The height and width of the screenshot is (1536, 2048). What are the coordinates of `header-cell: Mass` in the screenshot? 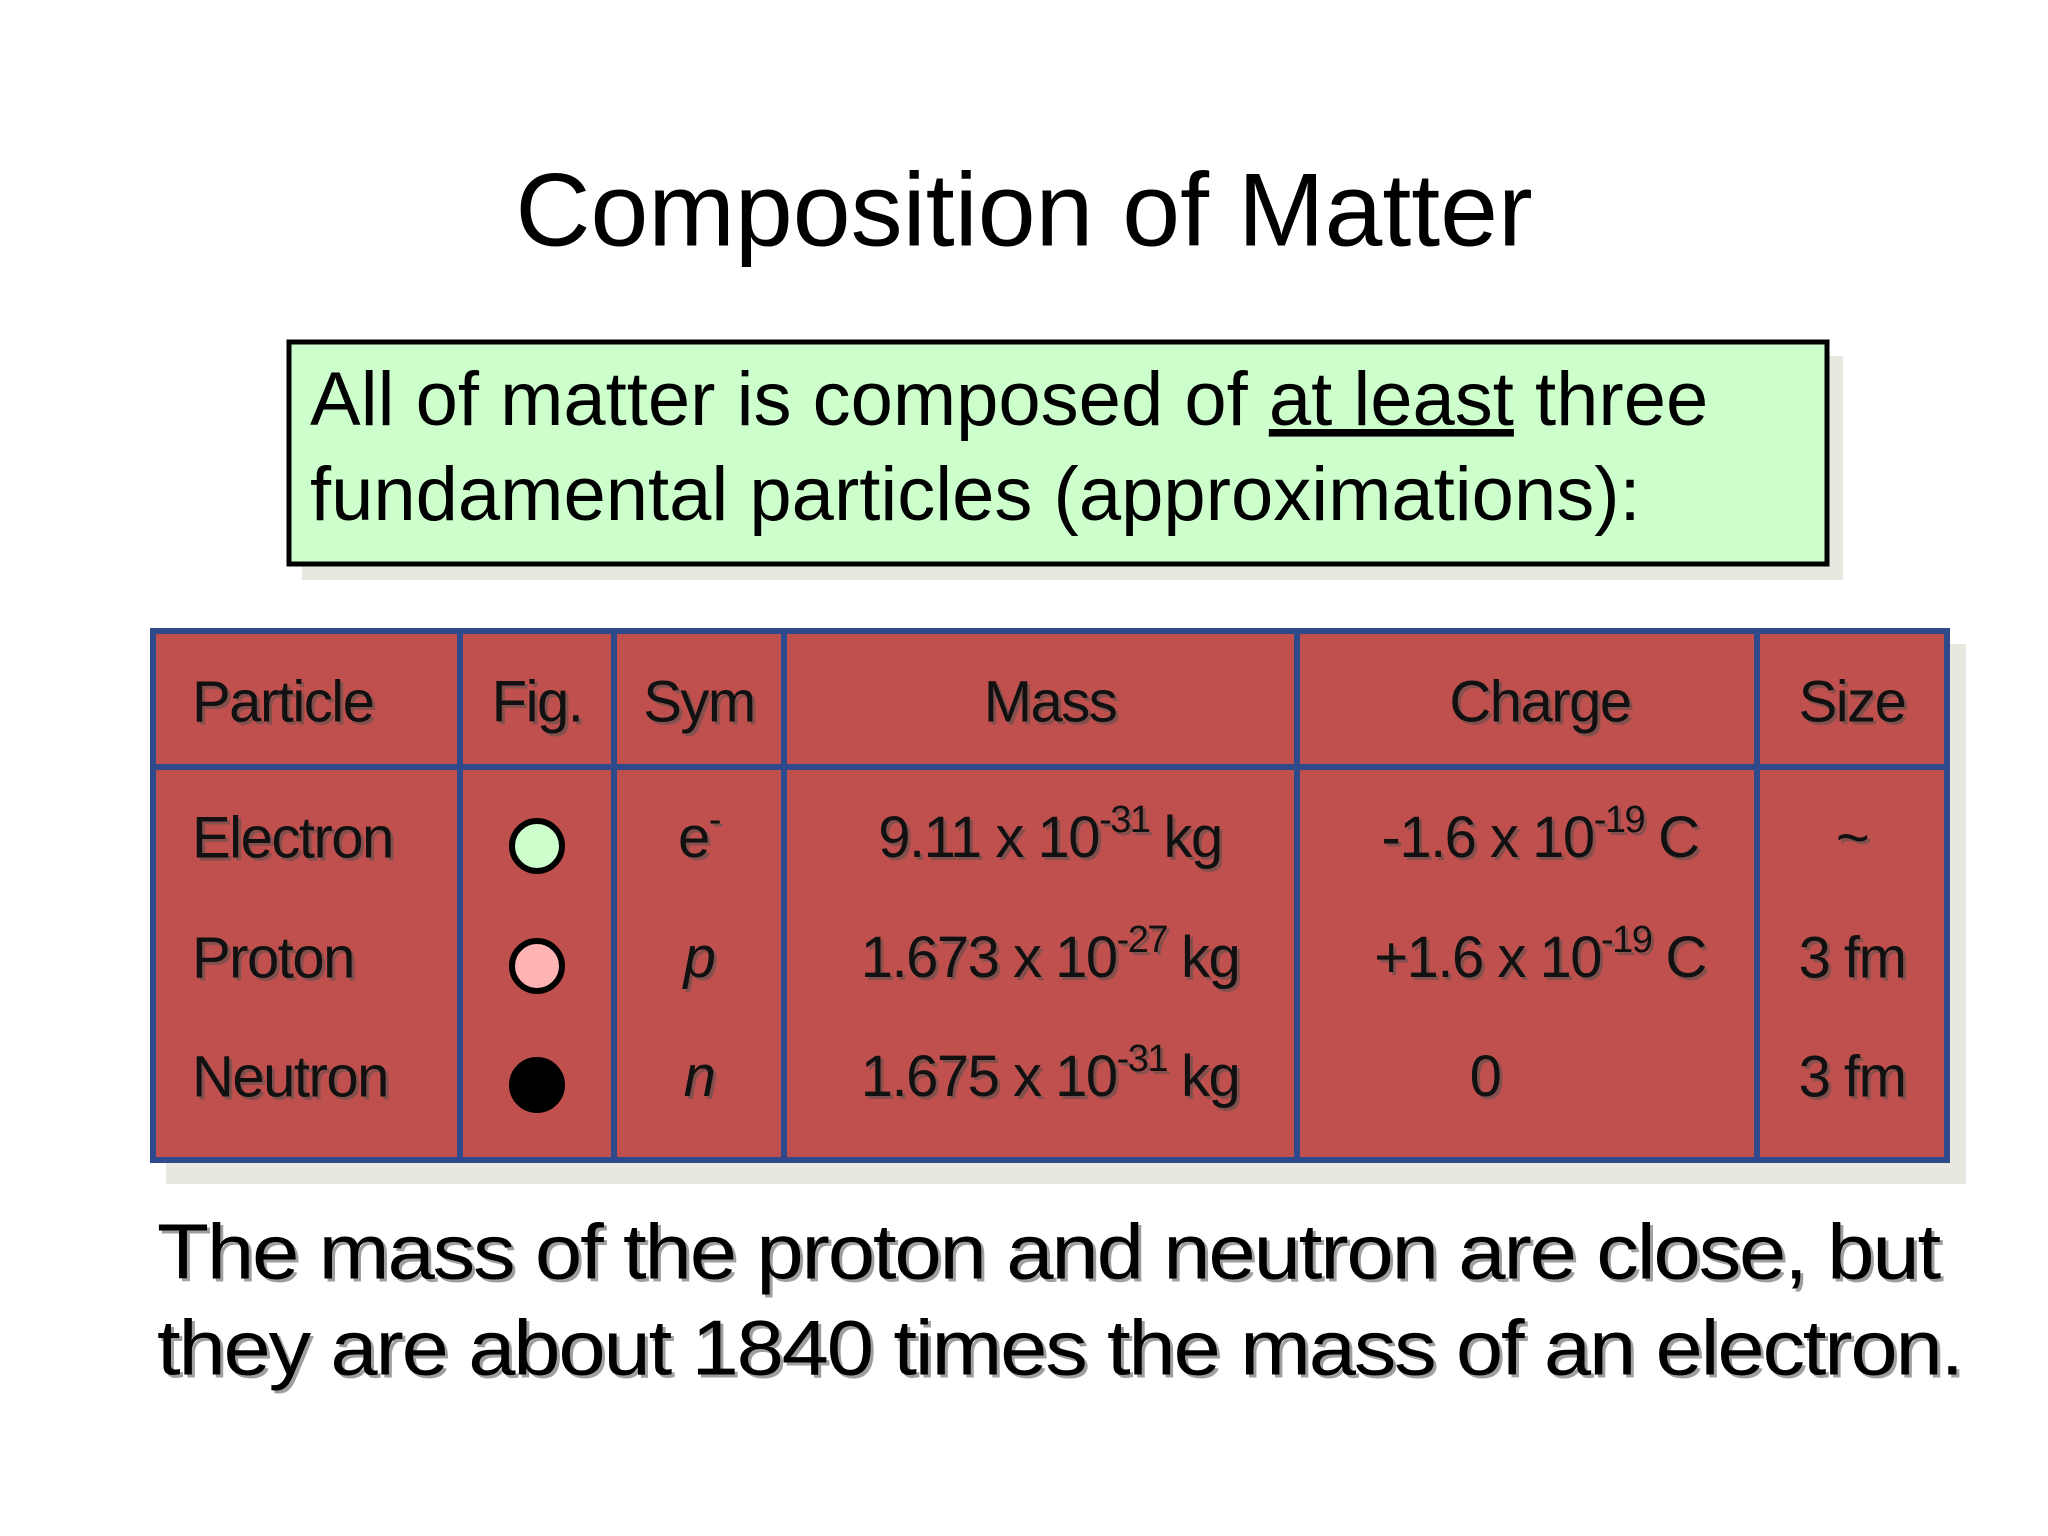 It's located at (1050, 701).